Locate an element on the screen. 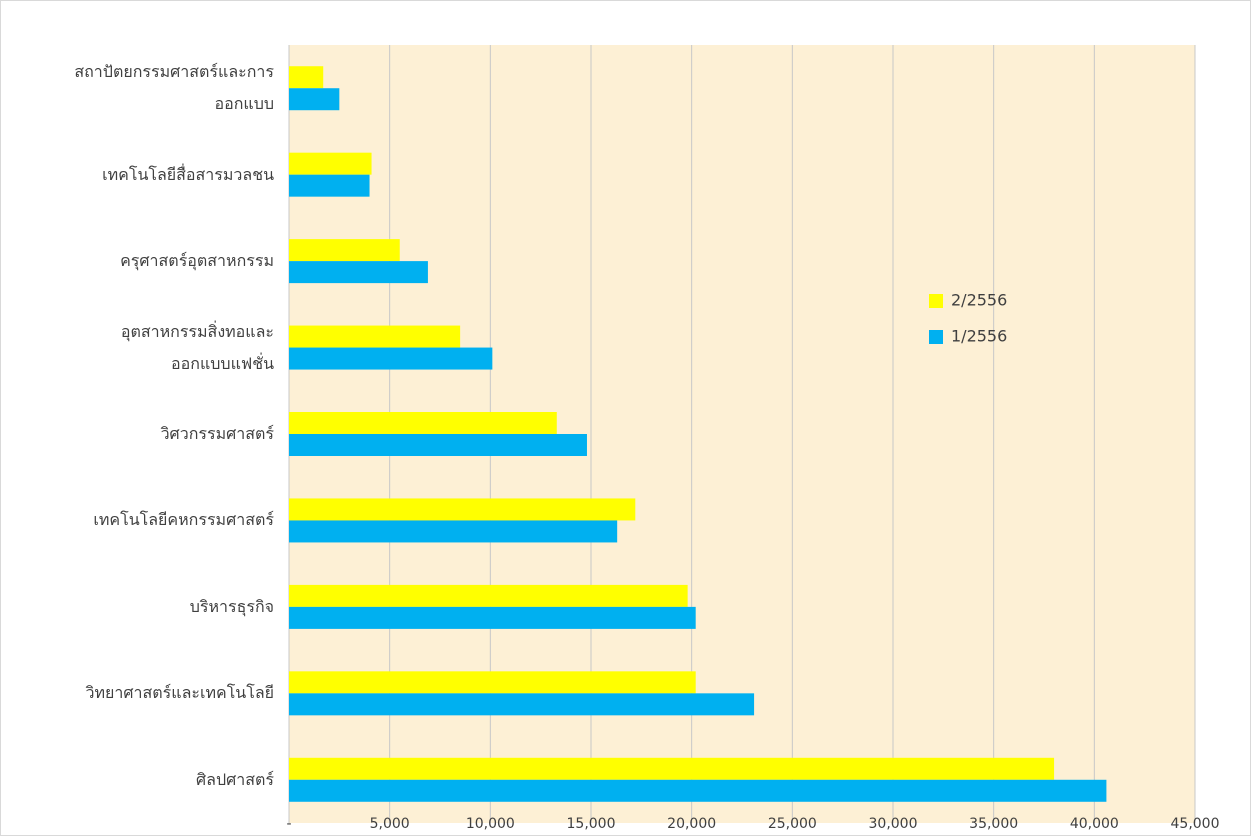 Image resolution: width=1251 pixels, height=836 pixels. y-tick-label: เทคโนโลยีคหกรรมศาสตร์ is located at coordinates (183, 520).